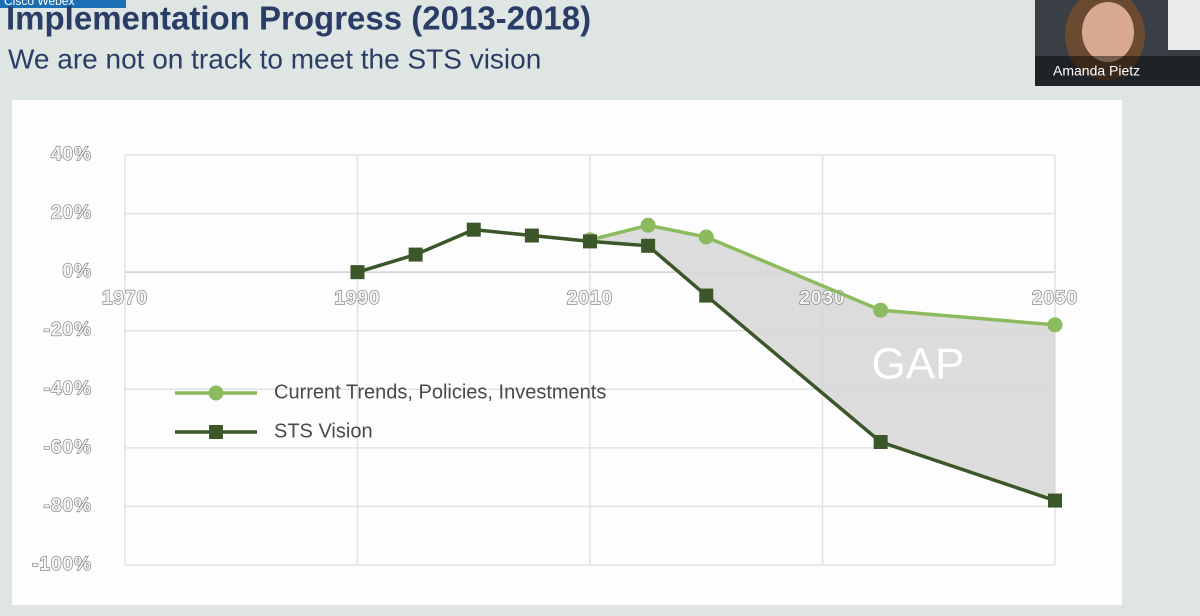  I want to click on gap-annotation: GAP, so click(918, 364).